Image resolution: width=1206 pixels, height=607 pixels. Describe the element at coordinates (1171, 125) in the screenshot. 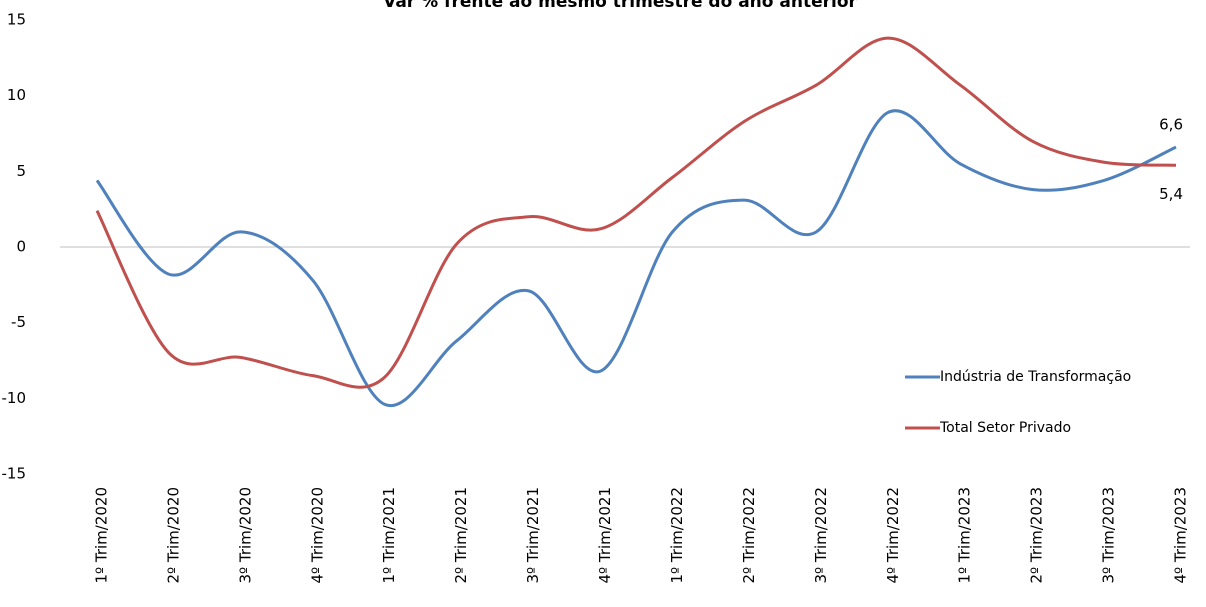

I see `value-label: 6,6` at that location.